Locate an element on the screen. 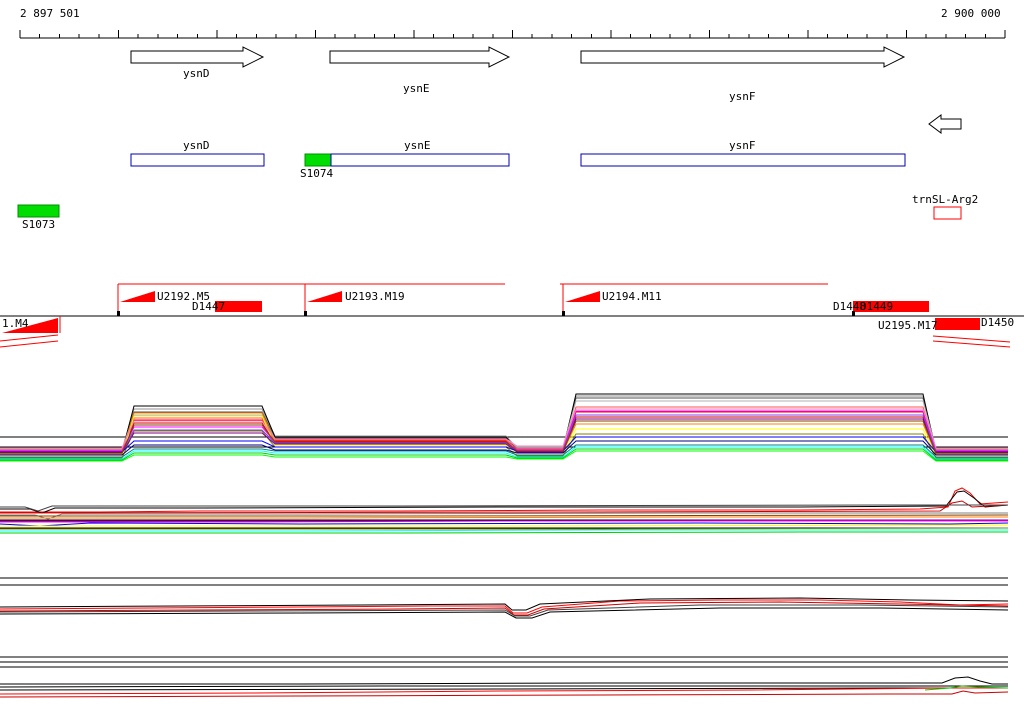 The image size is (1024, 714). marker-label-D1450: D1450 is located at coordinates (998, 322).